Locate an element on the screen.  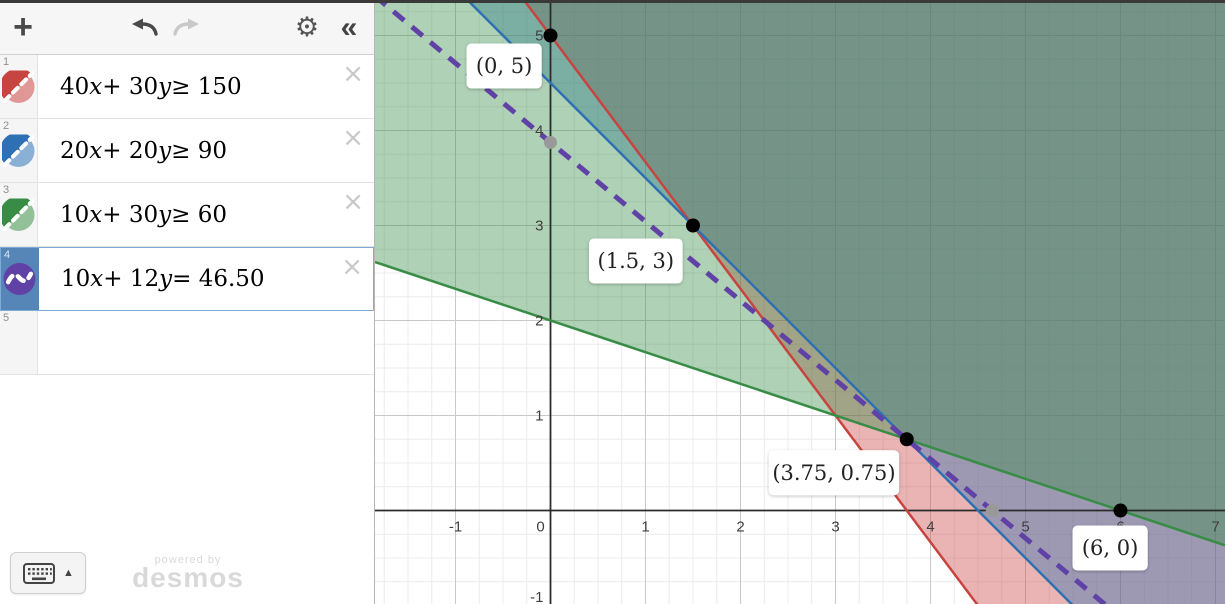
x-tick-3: 3 is located at coordinates (835, 527).